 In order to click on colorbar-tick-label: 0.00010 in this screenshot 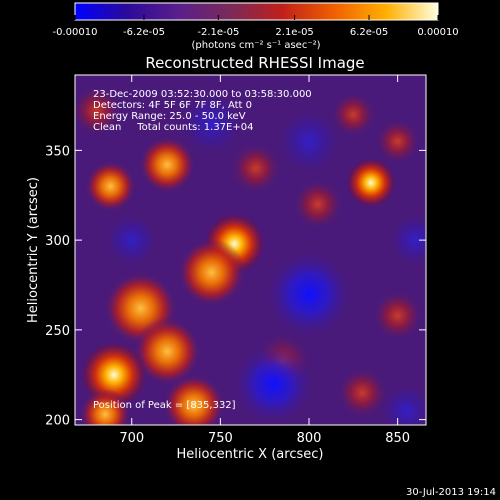, I will do `click(437, 32)`.